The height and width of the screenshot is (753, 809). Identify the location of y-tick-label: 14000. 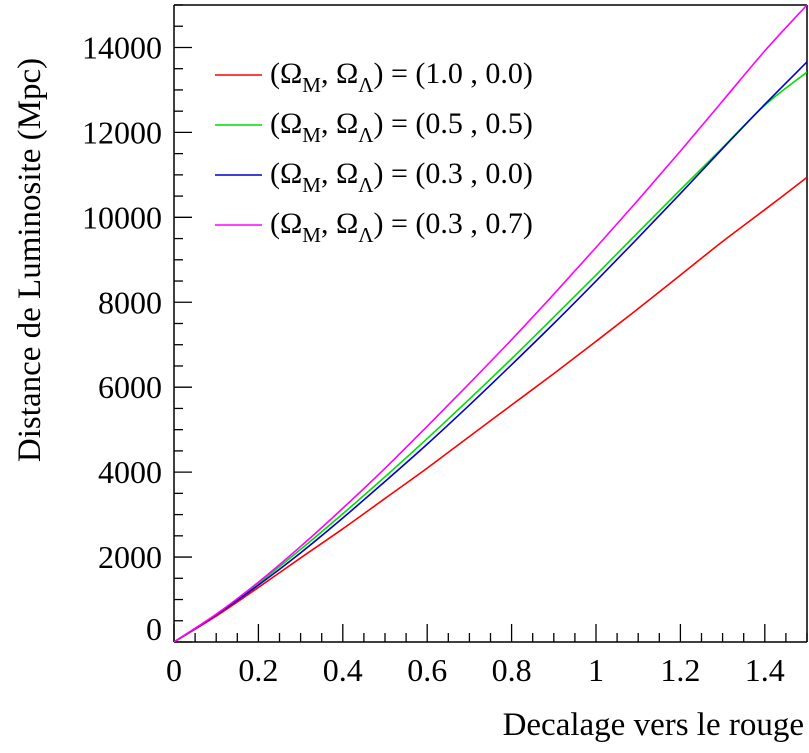
(122, 47).